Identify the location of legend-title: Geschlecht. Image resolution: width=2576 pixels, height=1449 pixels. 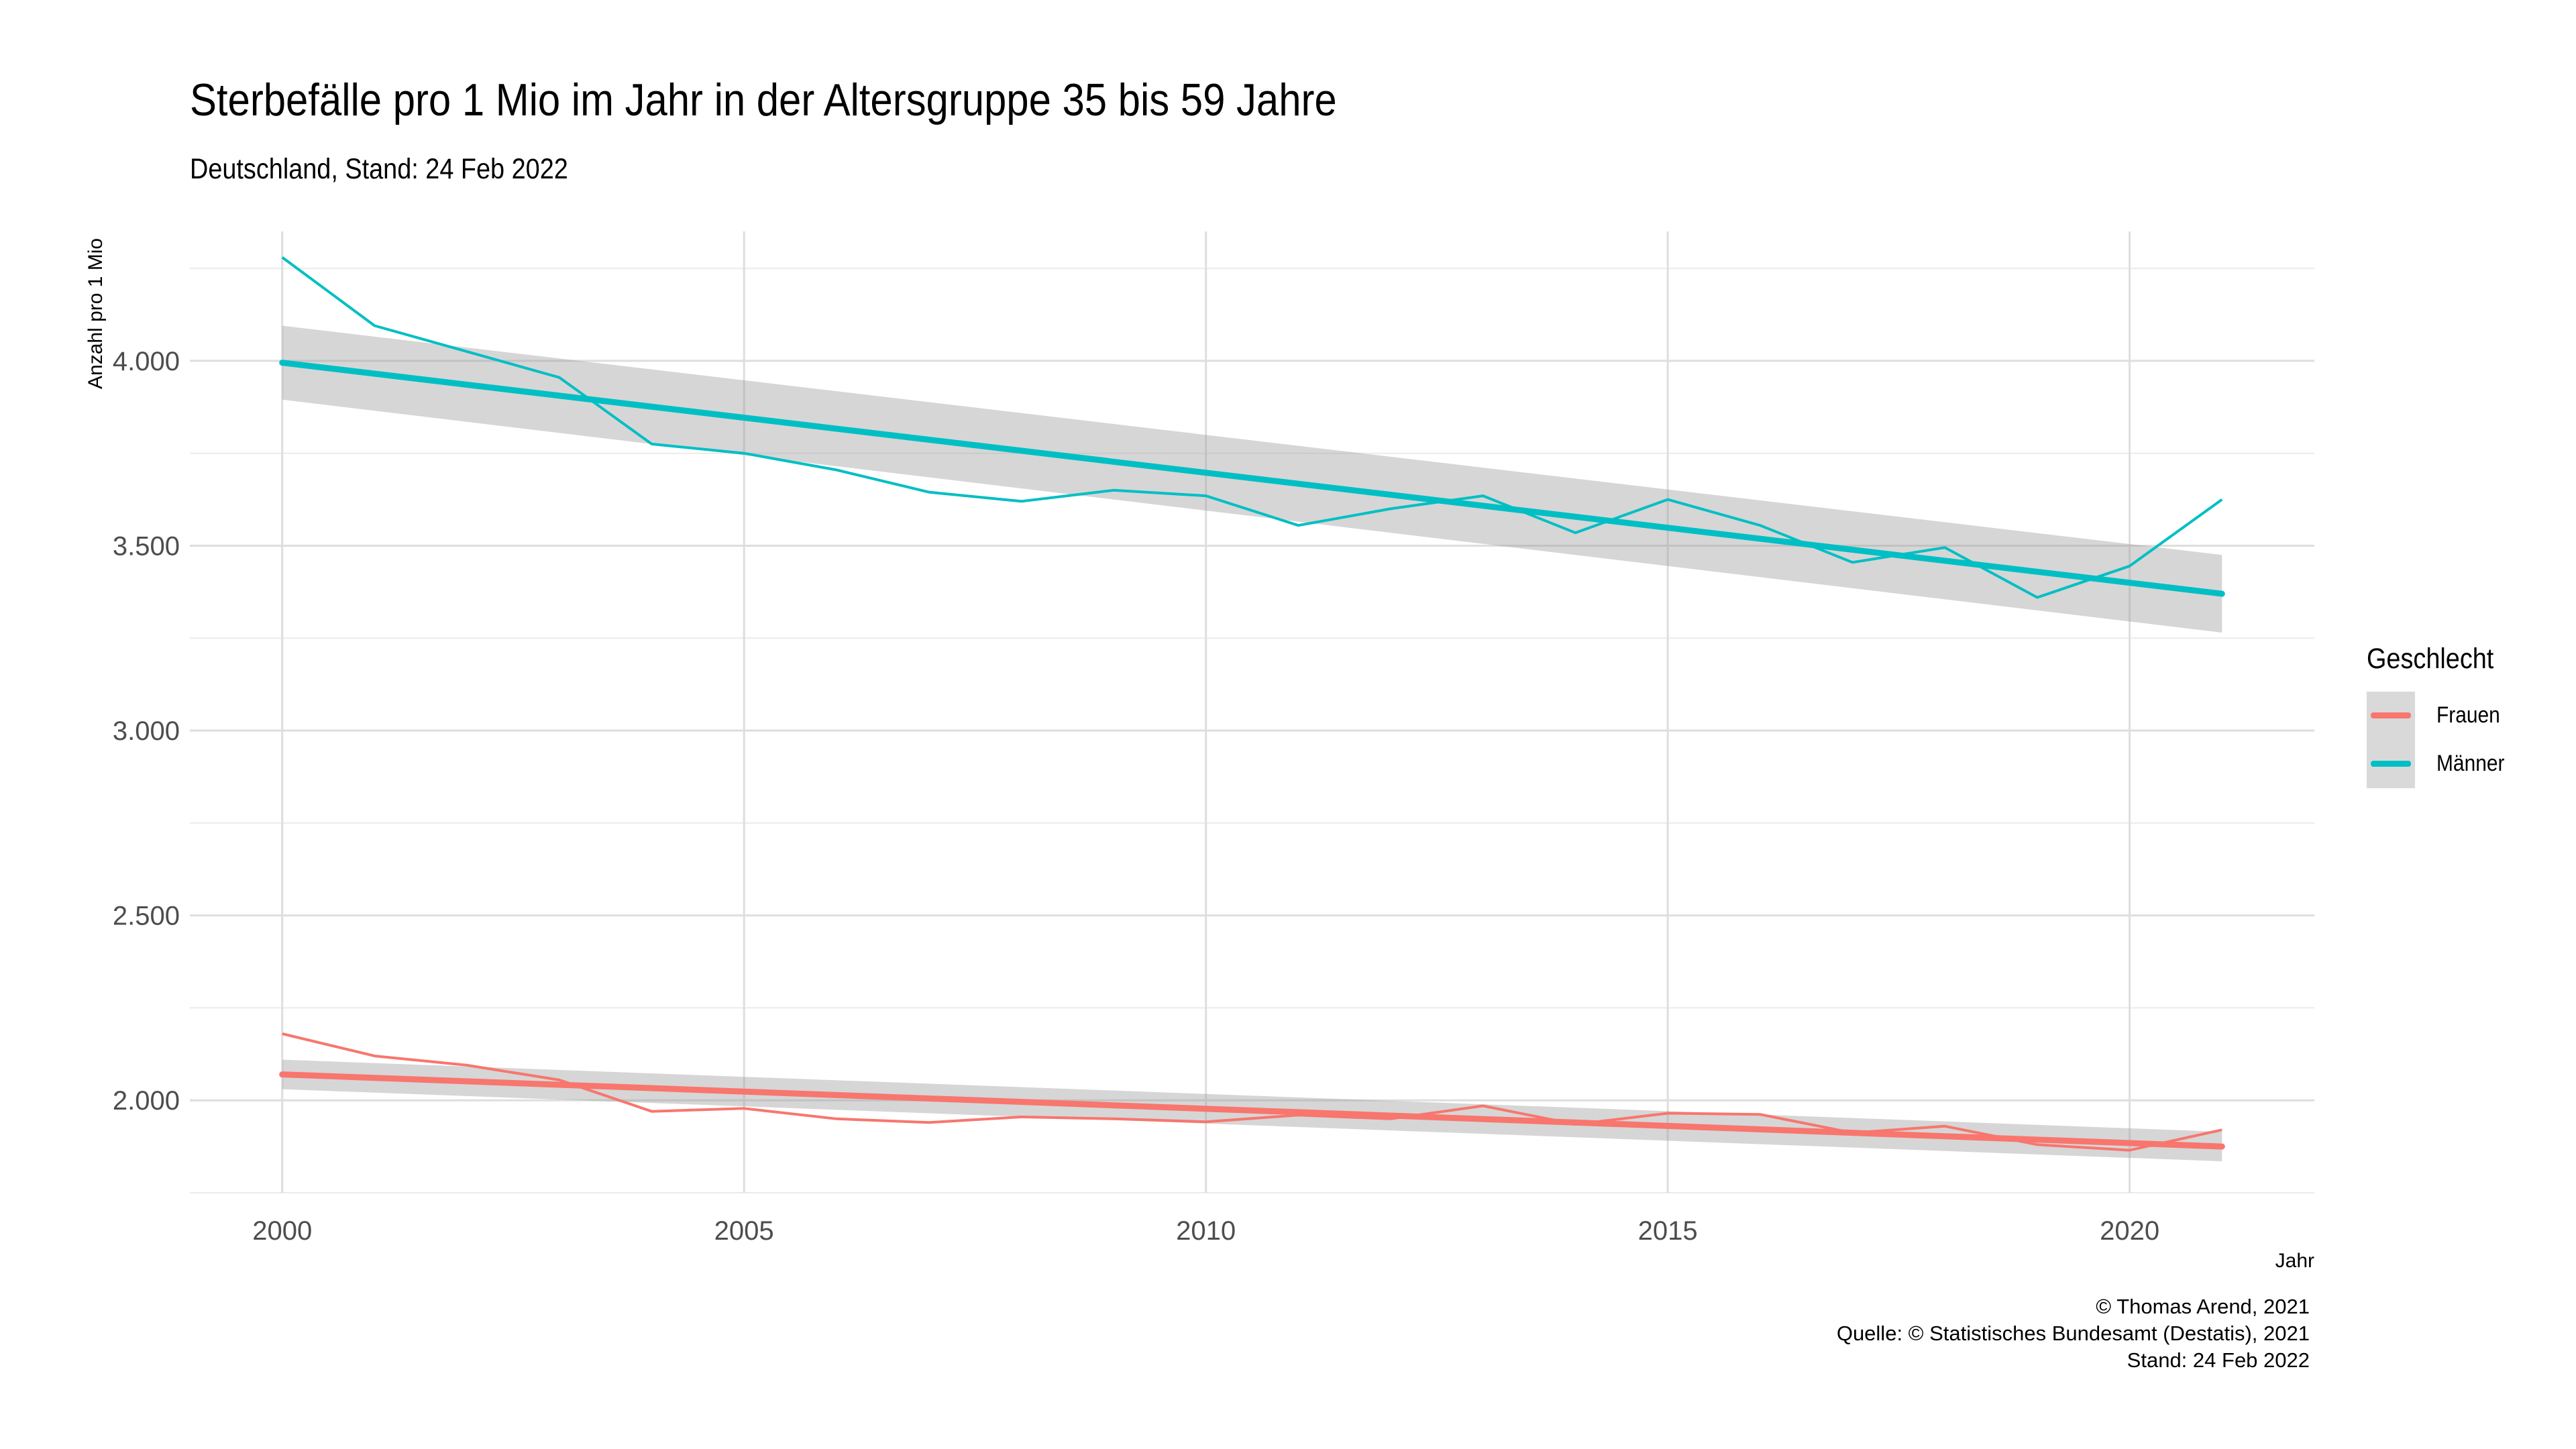
(2430, 659).